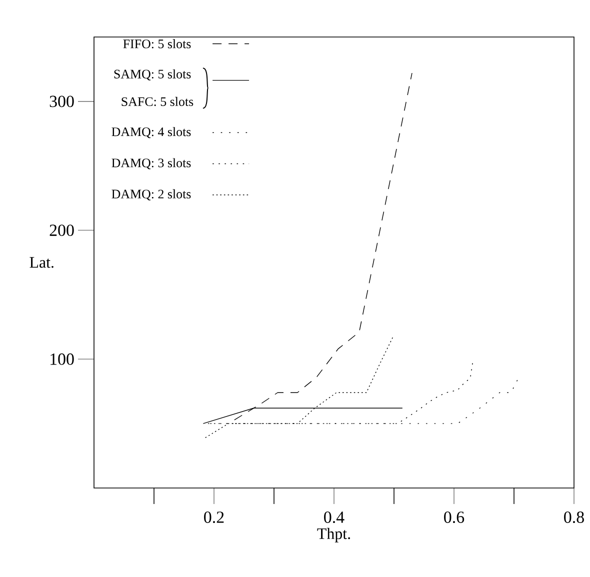 This screenshot has height=577, width=590. Describe the element at coordinates (334, 518) in the screenshot. I see `x-tick-label: 0.4` at that location.